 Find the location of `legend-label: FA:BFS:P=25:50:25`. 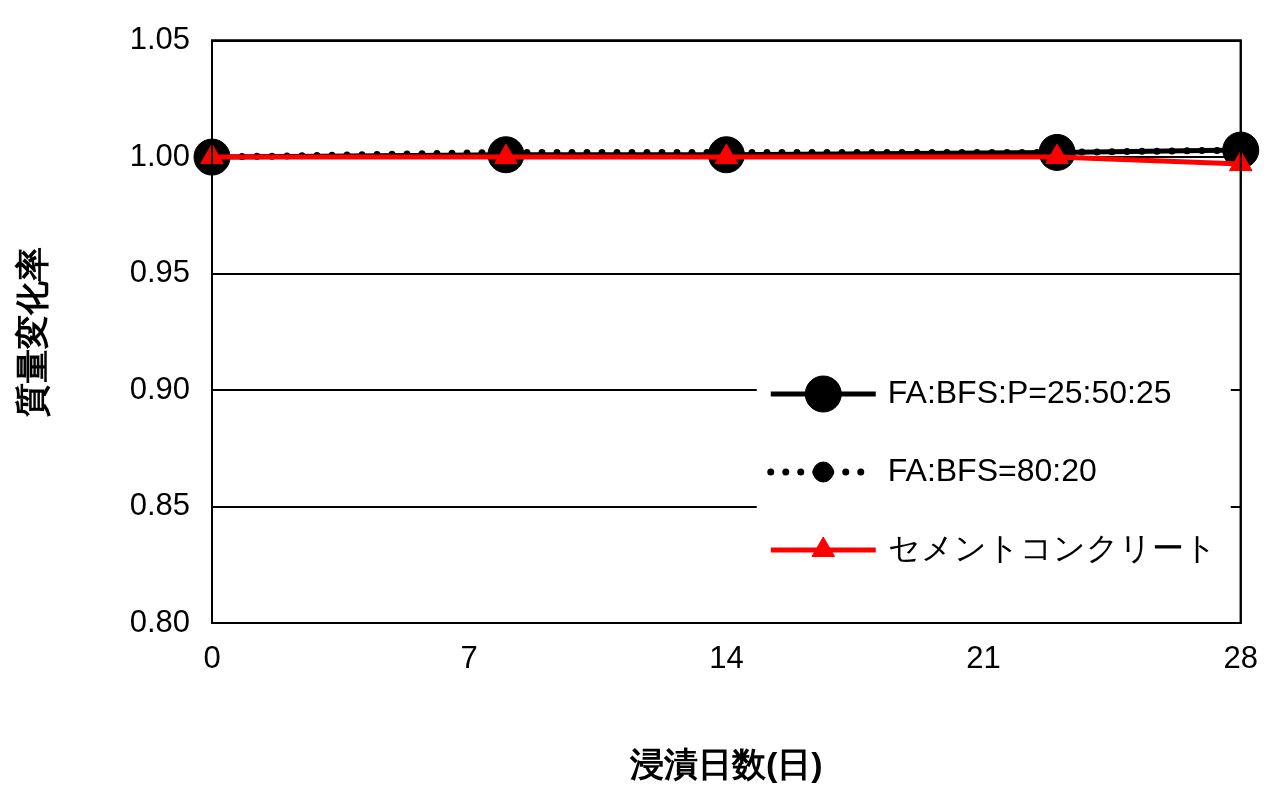

legend-label: FA:BFS:P=25:50:25 is located at coordinates (1029, 391).